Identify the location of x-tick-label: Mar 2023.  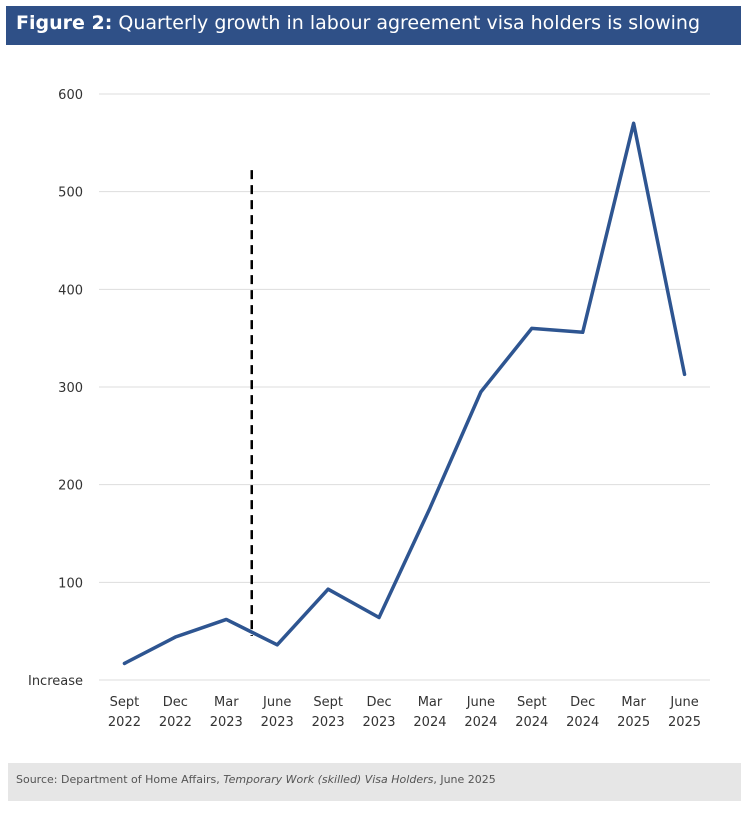
(226, 712).